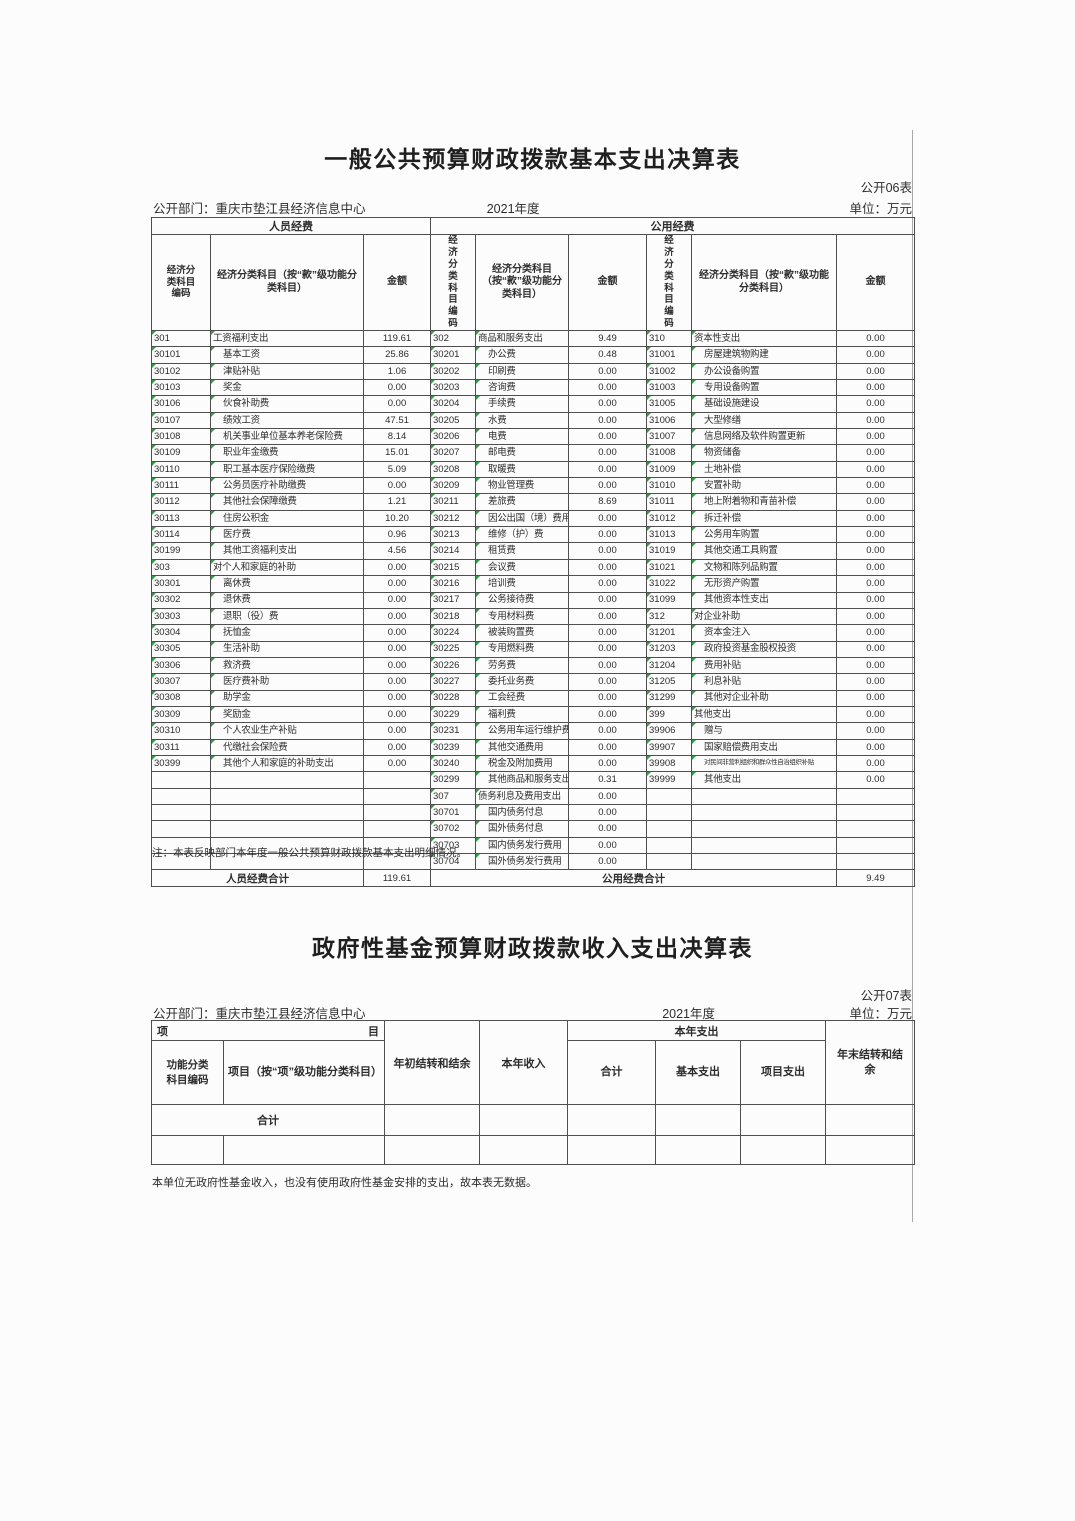 This screenshot has height=1521, width=1075. I want to click on item-name: 物业管理费, so click(522, 486).